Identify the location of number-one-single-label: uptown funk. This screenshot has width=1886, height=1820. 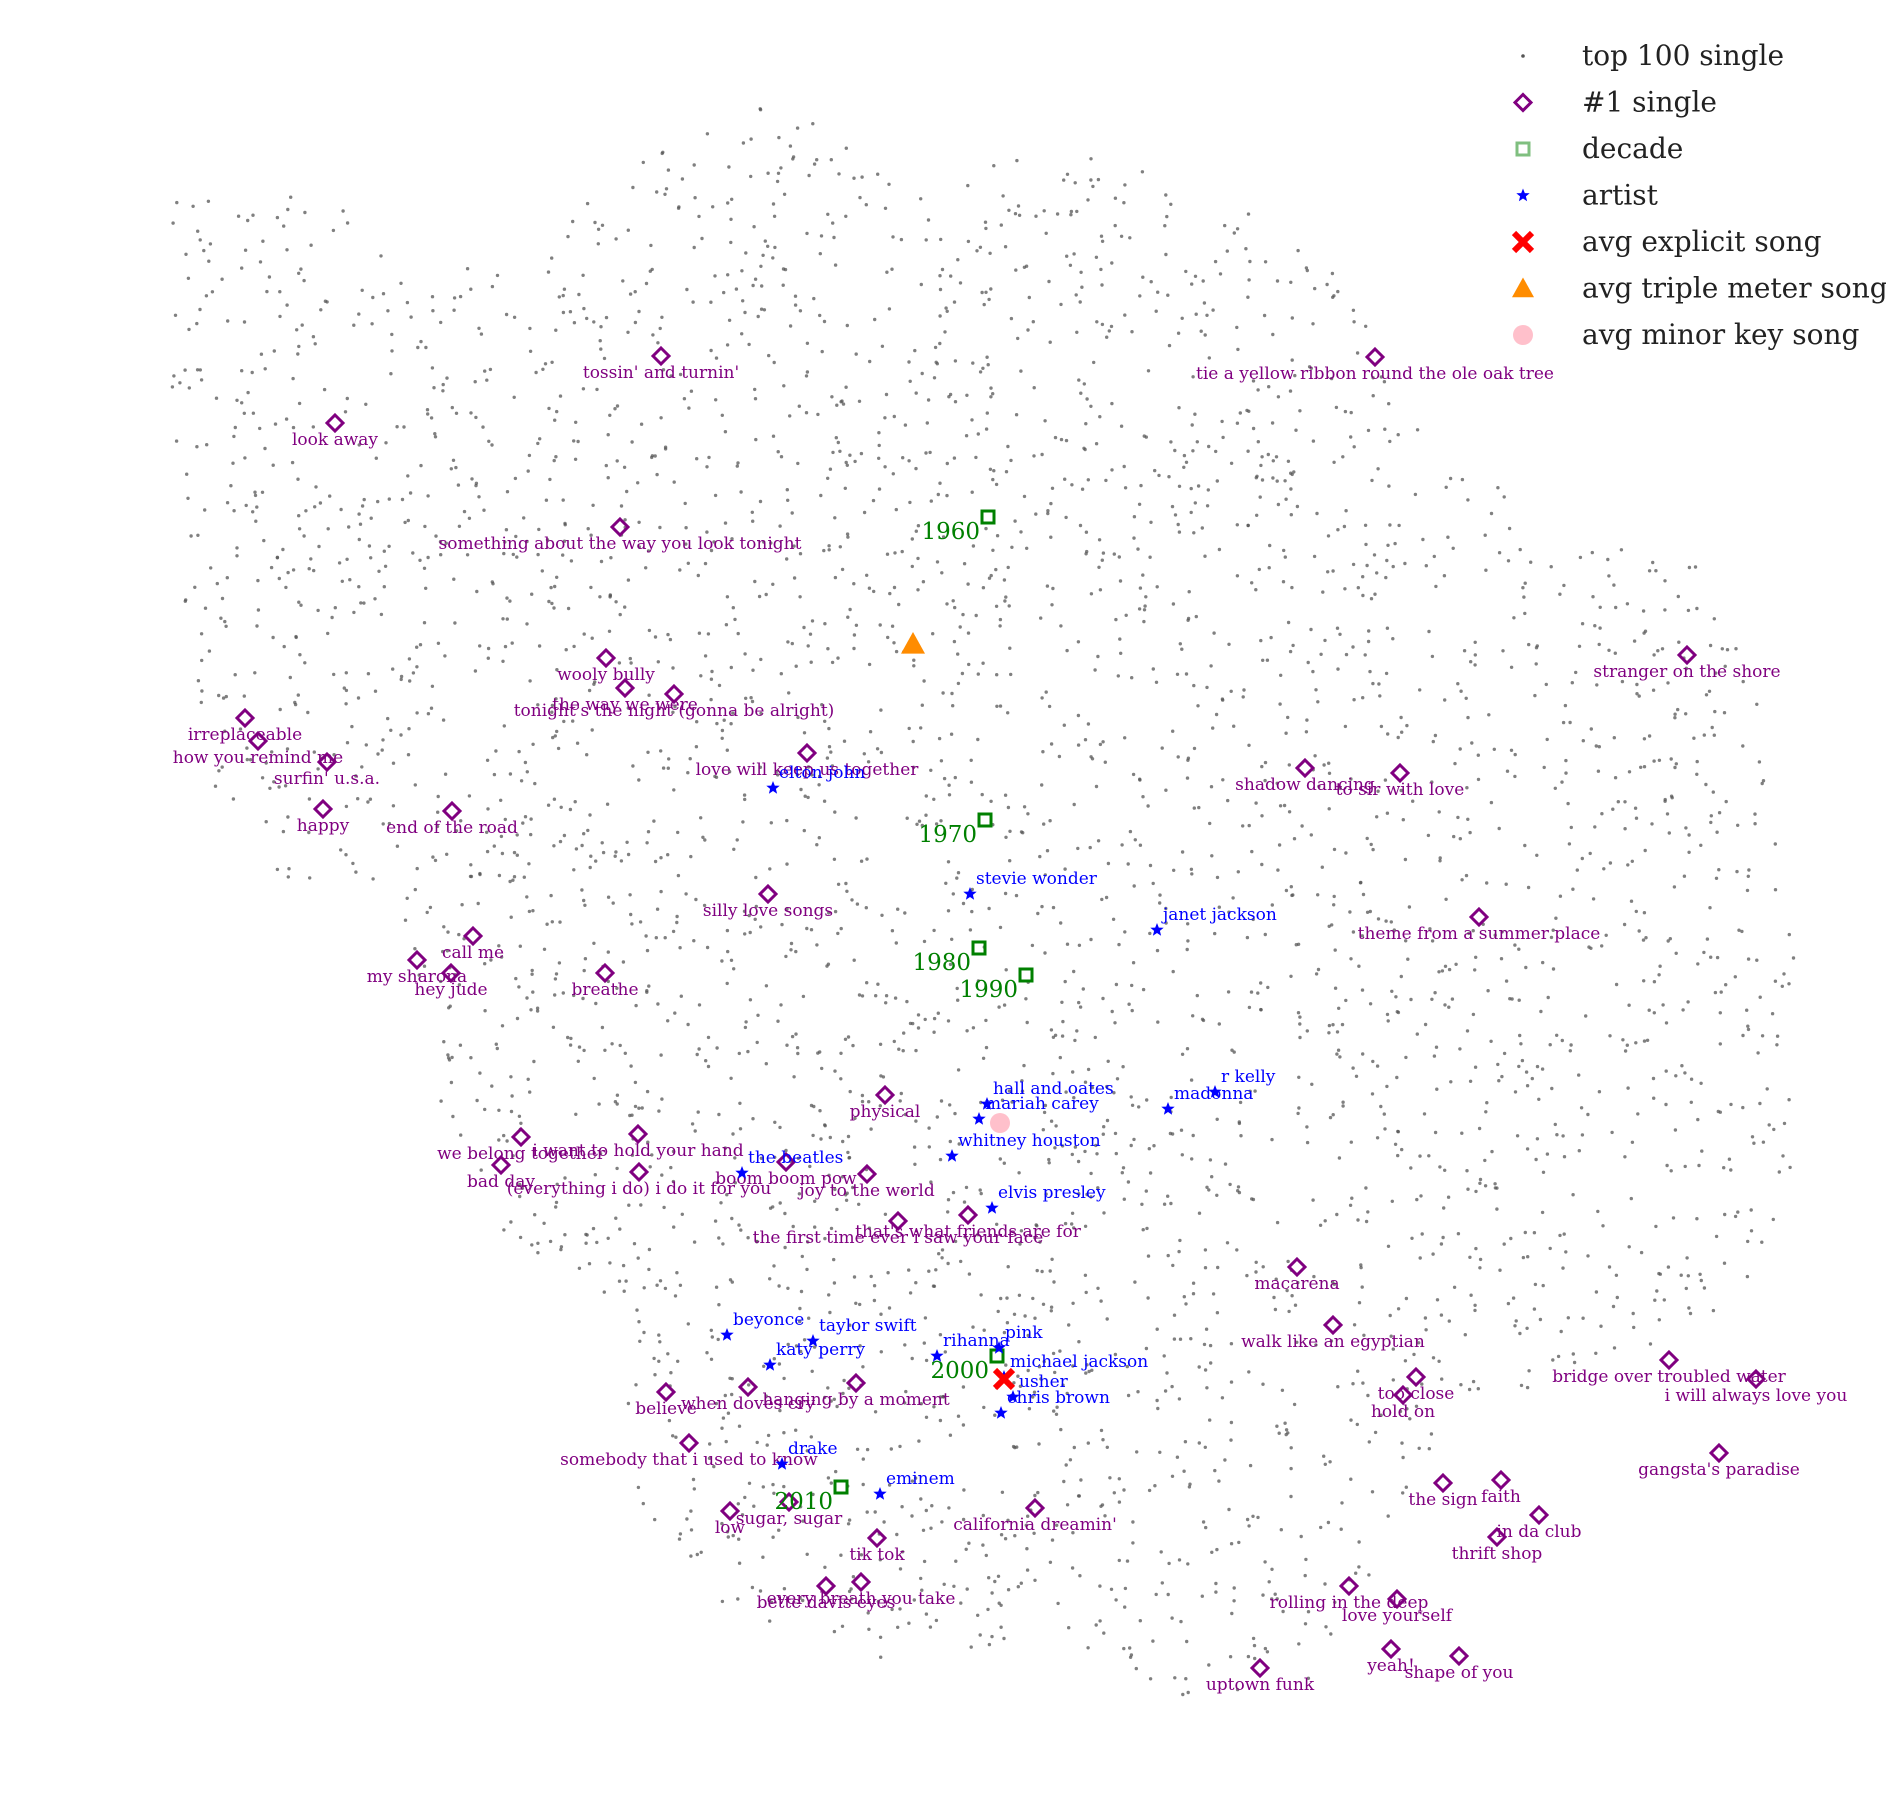
(1260, 1685).